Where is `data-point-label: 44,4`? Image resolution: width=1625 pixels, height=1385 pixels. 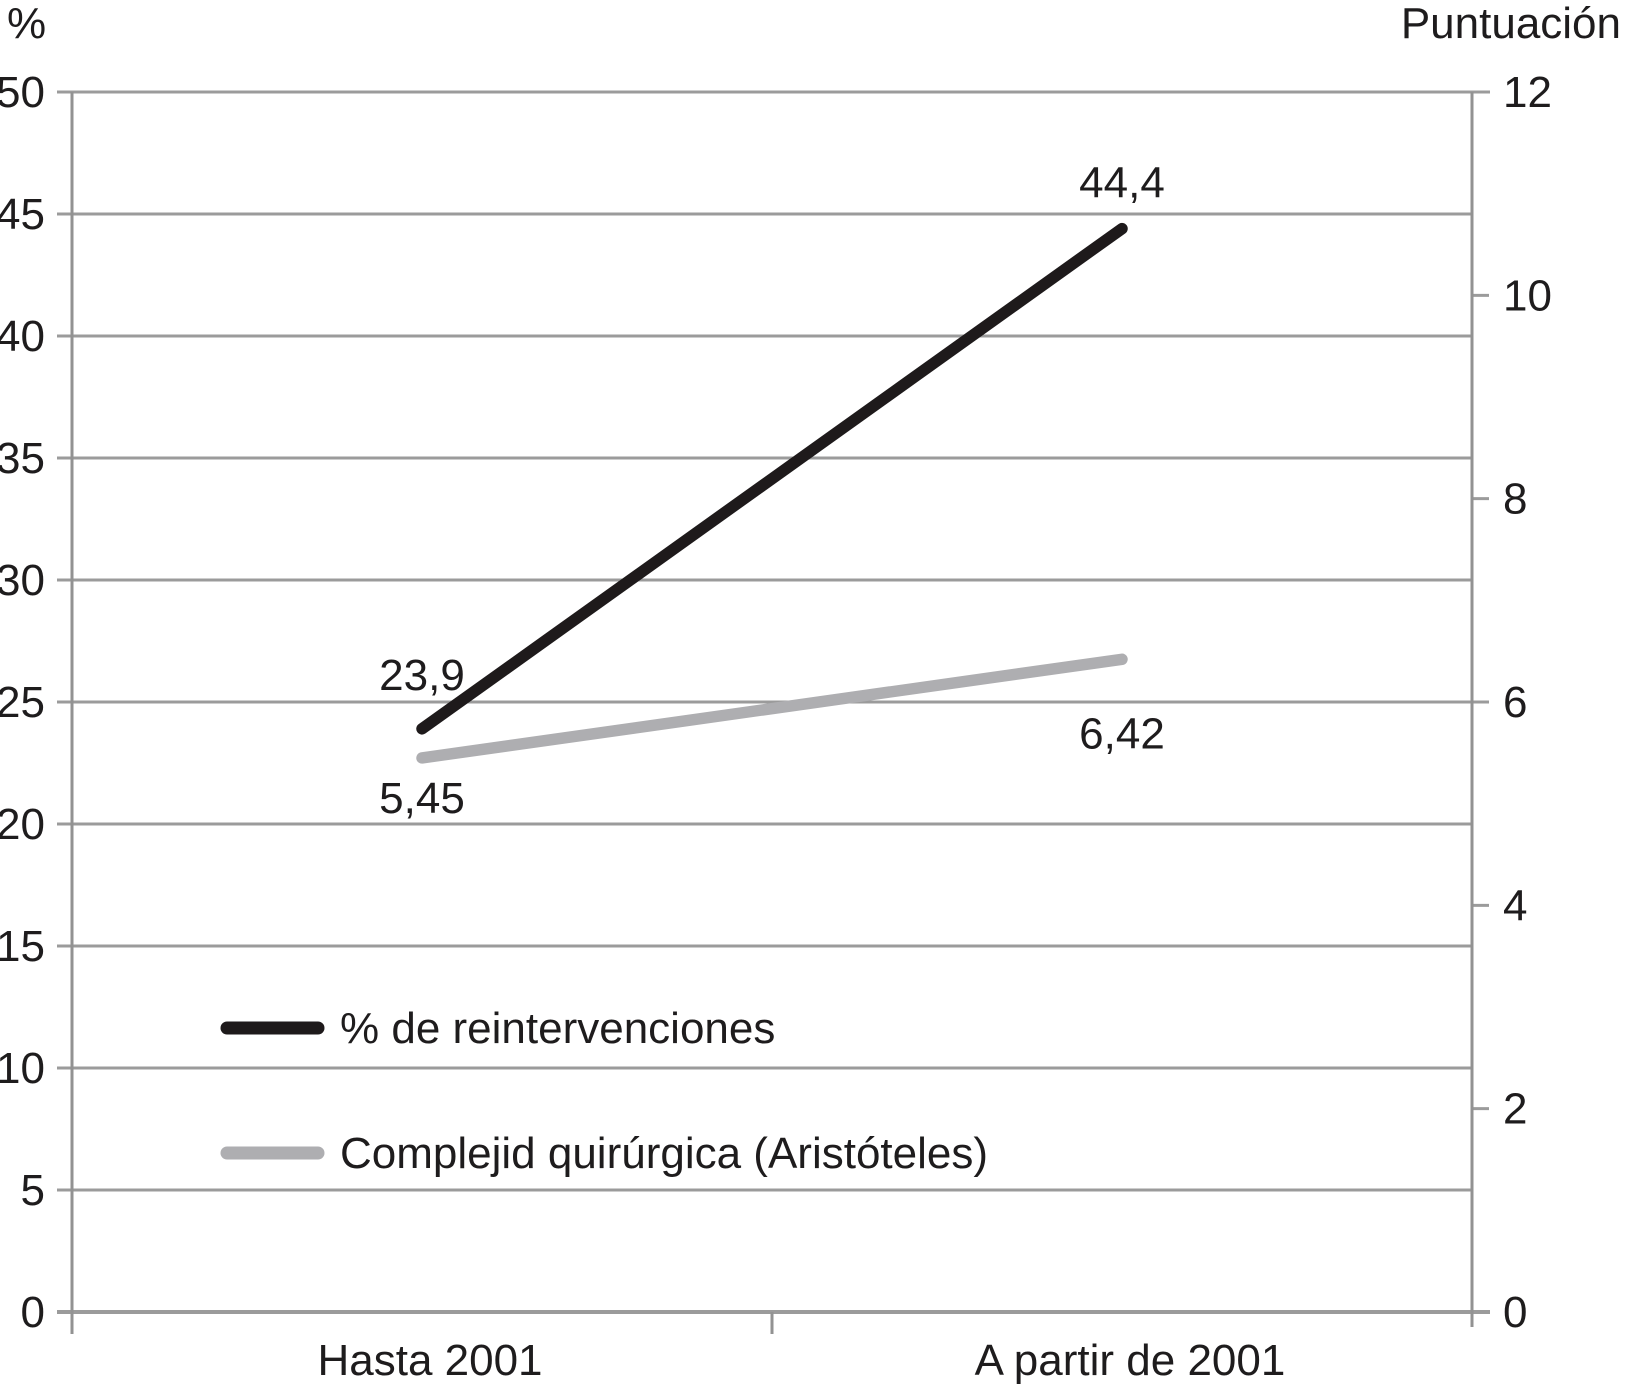
data-point-label: 44,4 is located at coordinates (1122, 183).